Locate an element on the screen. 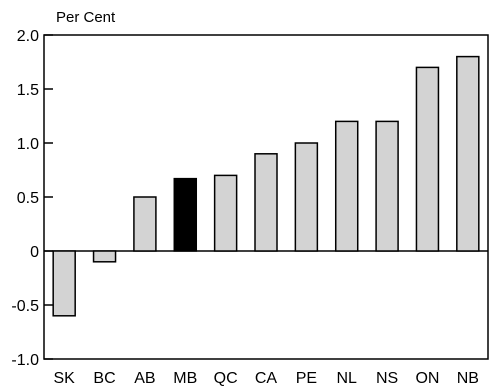 The height and width of the screenshot is (389, 491). y-axis-ticks: -1.0 -0.5 0 0.5 1.0 1.5 2.0 is located at coordinates (32, 198).